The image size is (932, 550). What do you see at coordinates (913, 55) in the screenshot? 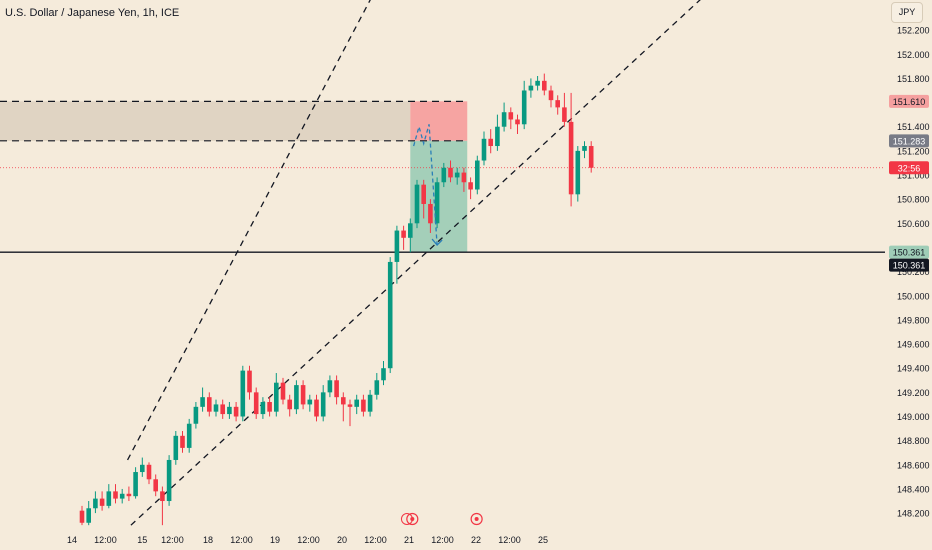
I see `y-tick-label: 152.000` at bounding box center [913, 55].